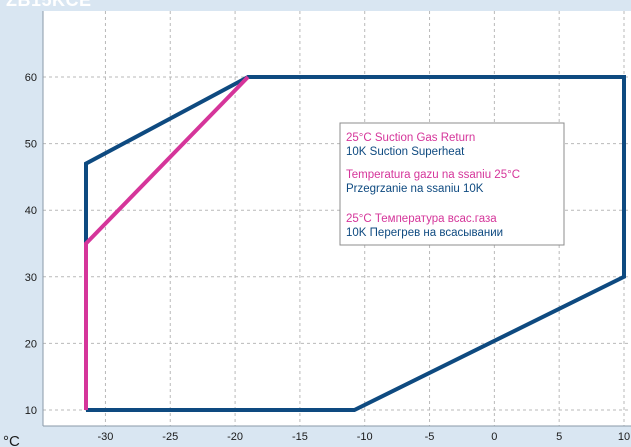 This screenshot has height=447, width=631. Describe the element at coordinates (300, 437) in the screenshot. I see `x-tick-label: -15` at that location.